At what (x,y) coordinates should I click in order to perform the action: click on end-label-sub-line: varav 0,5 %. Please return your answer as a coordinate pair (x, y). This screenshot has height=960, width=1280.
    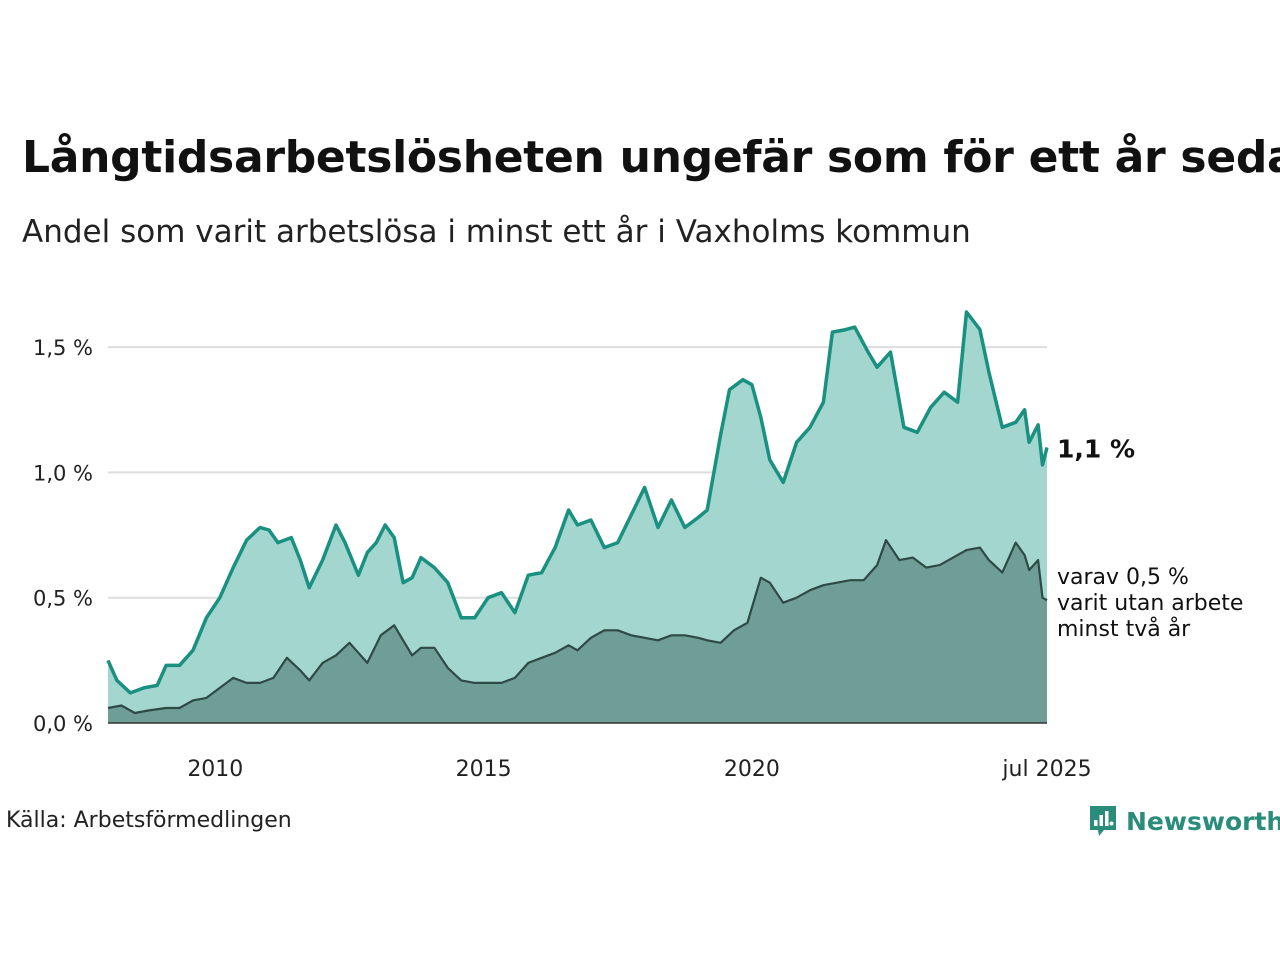
    Looking at the image, I should click on (1123, 577).